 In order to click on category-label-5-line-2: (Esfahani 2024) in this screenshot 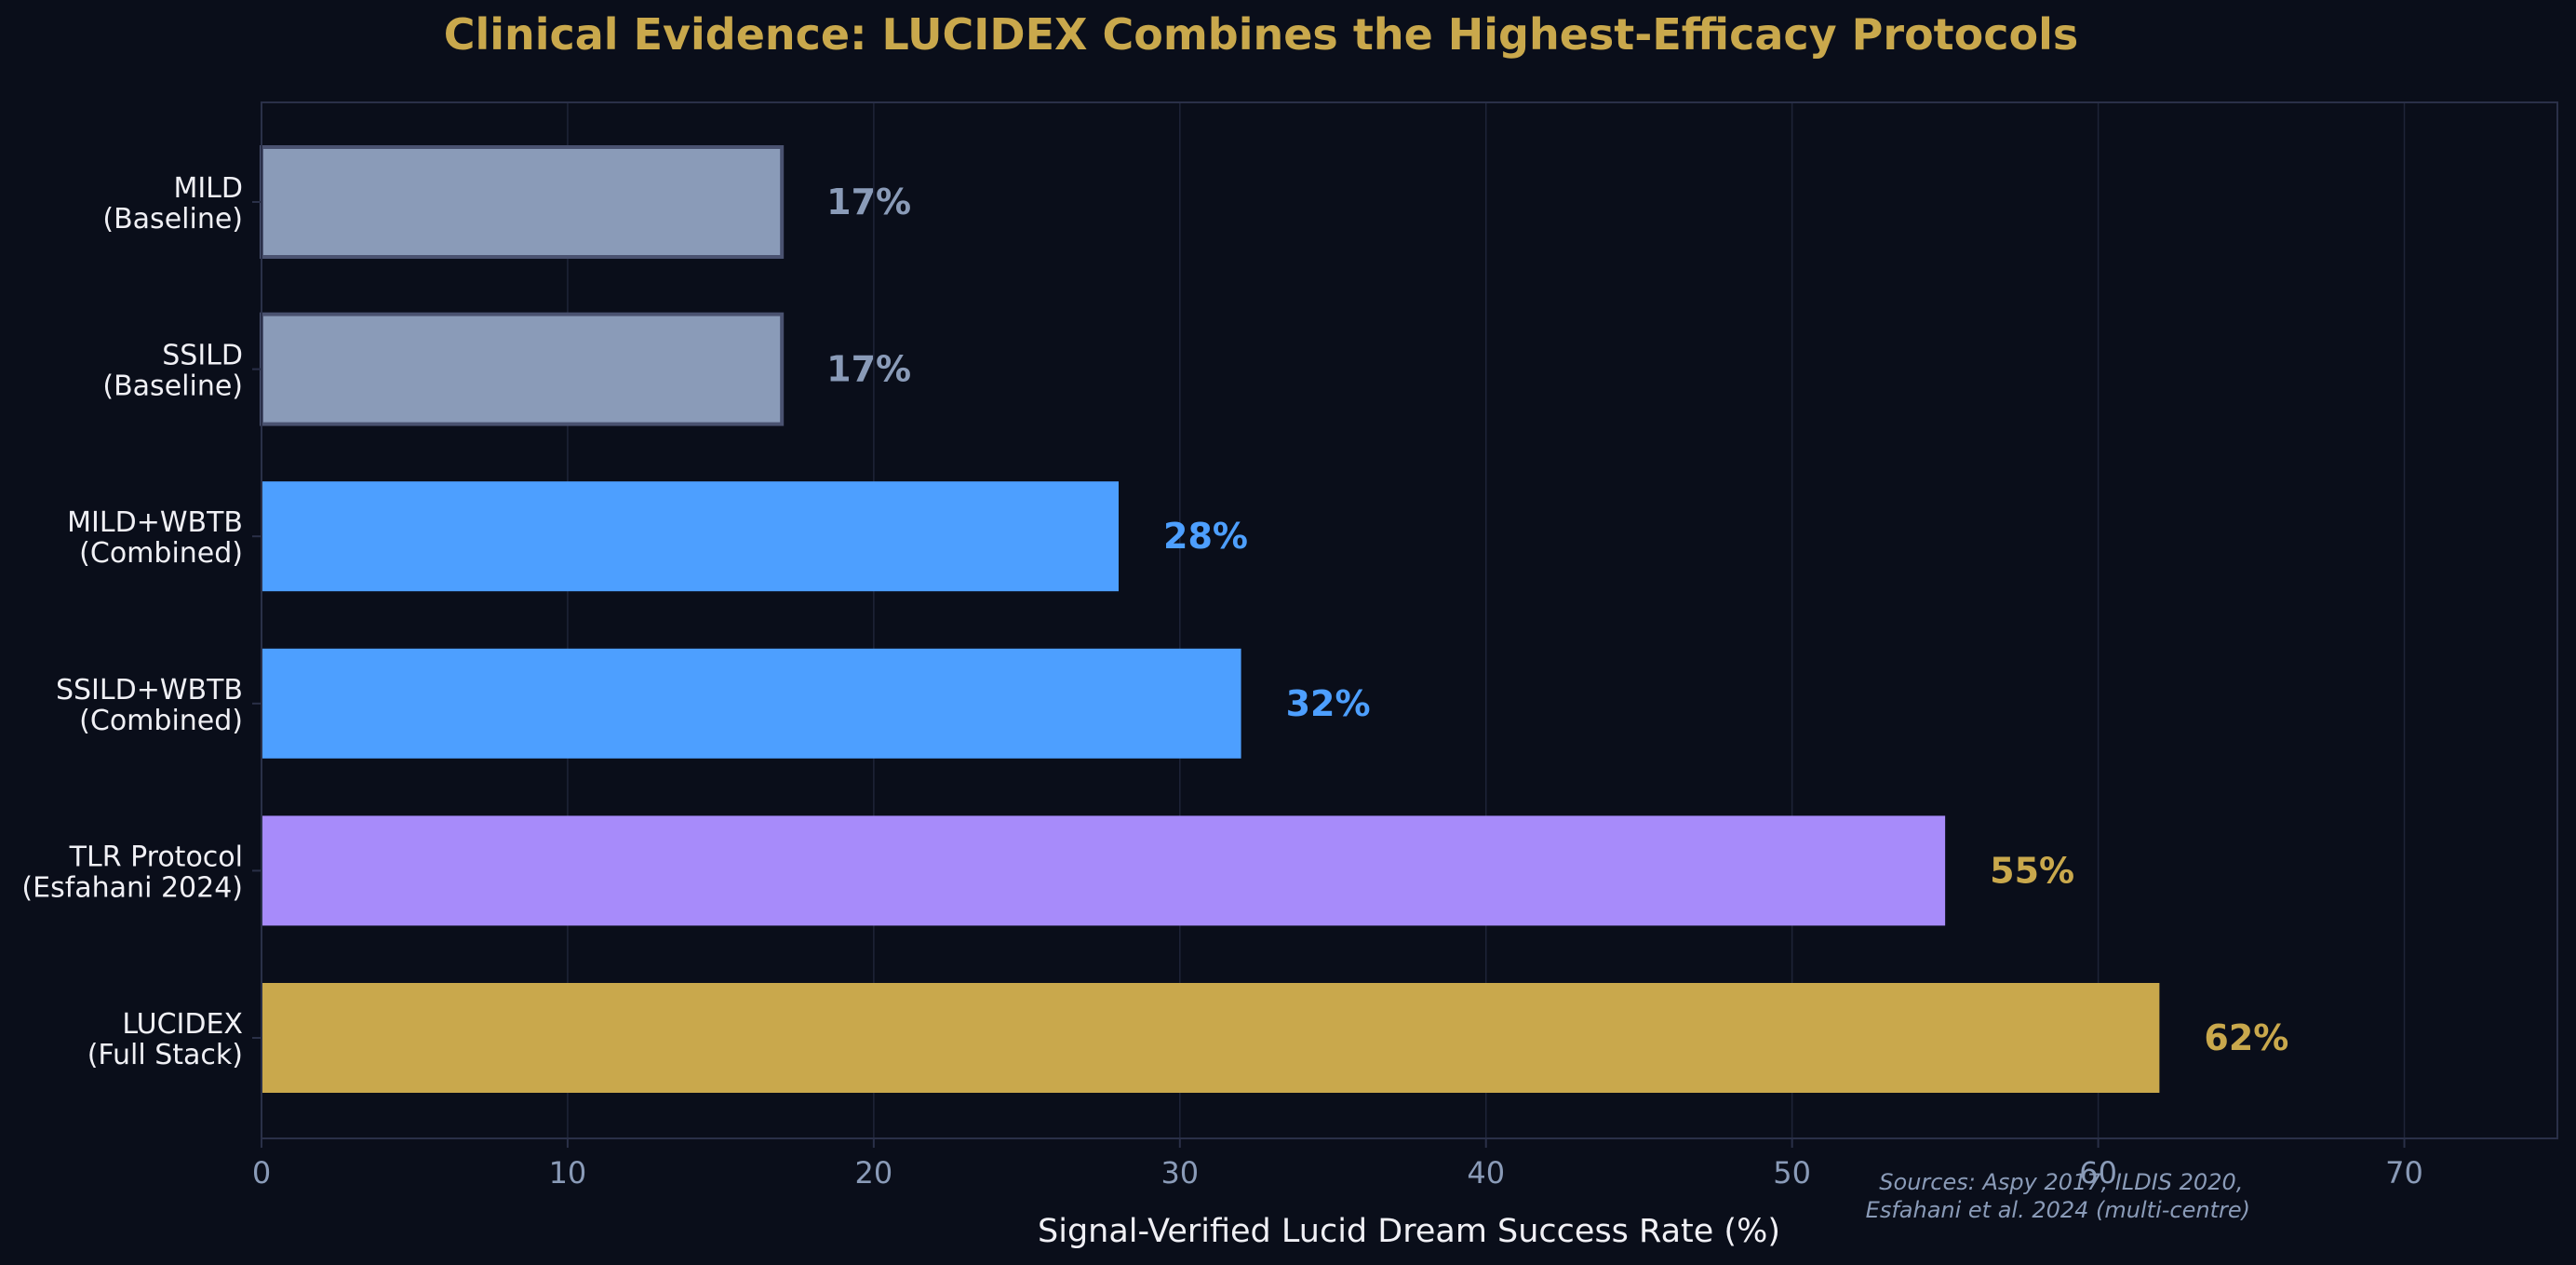, I will do `click(132, 887)`.